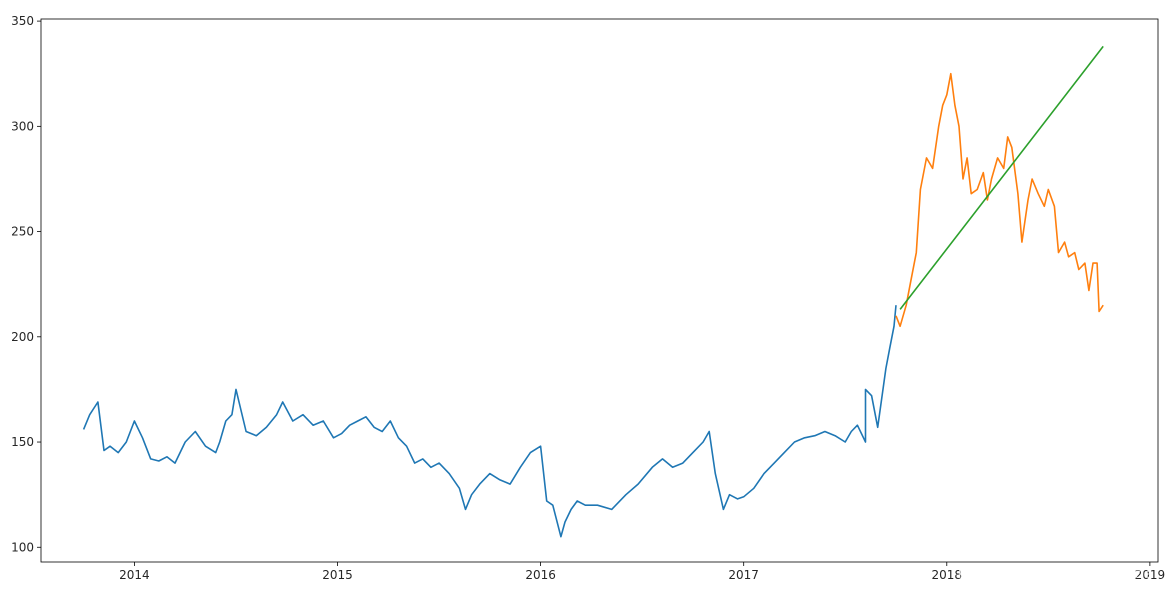 The height and width of the screenshot is (590, 1174). I want to click on x-tick-label-2014: 2014, so click(134, 575).